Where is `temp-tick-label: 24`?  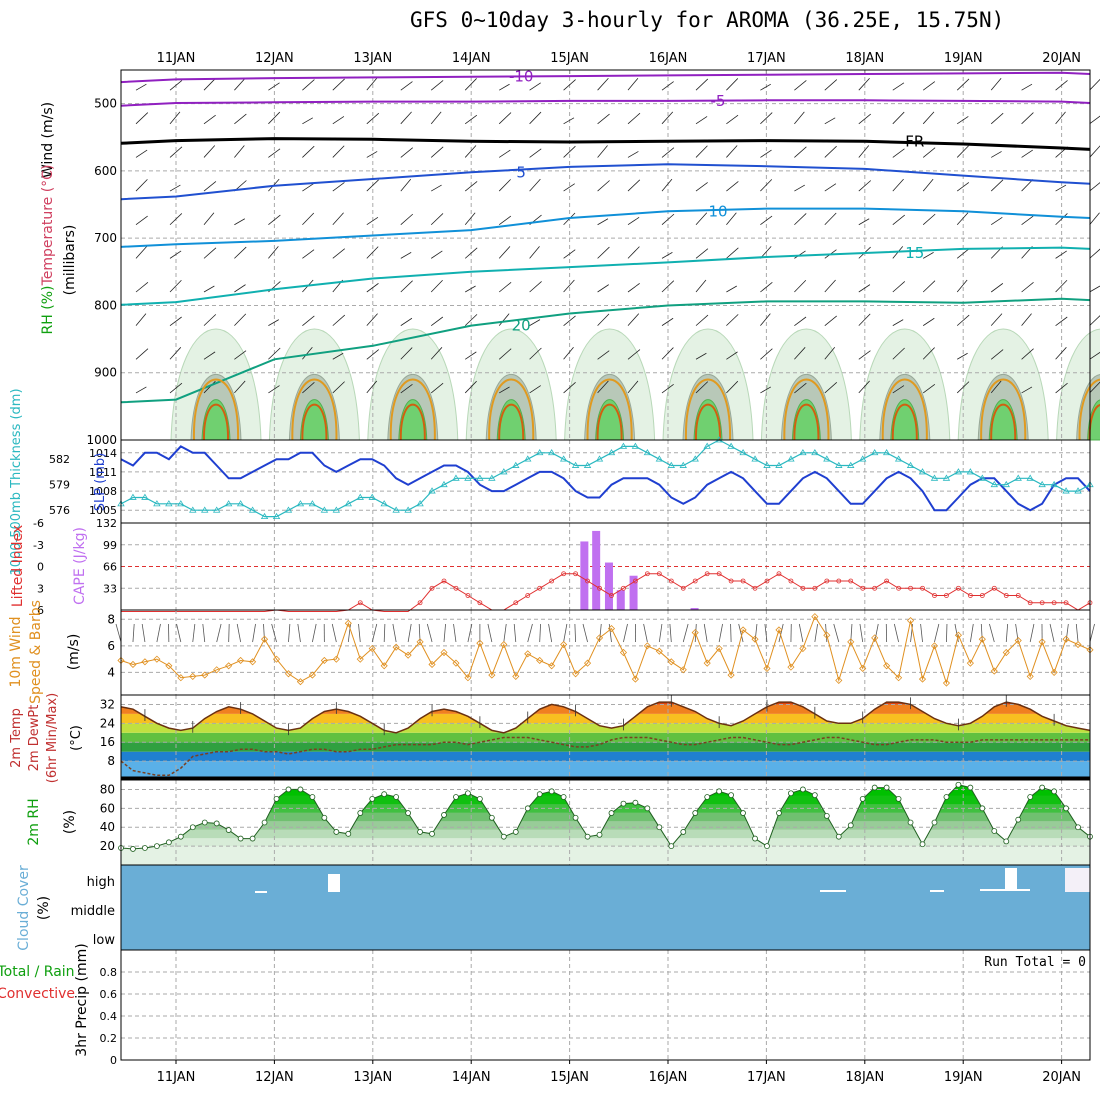 temp-tick-label: 24 is located at coordinates (107, 723).